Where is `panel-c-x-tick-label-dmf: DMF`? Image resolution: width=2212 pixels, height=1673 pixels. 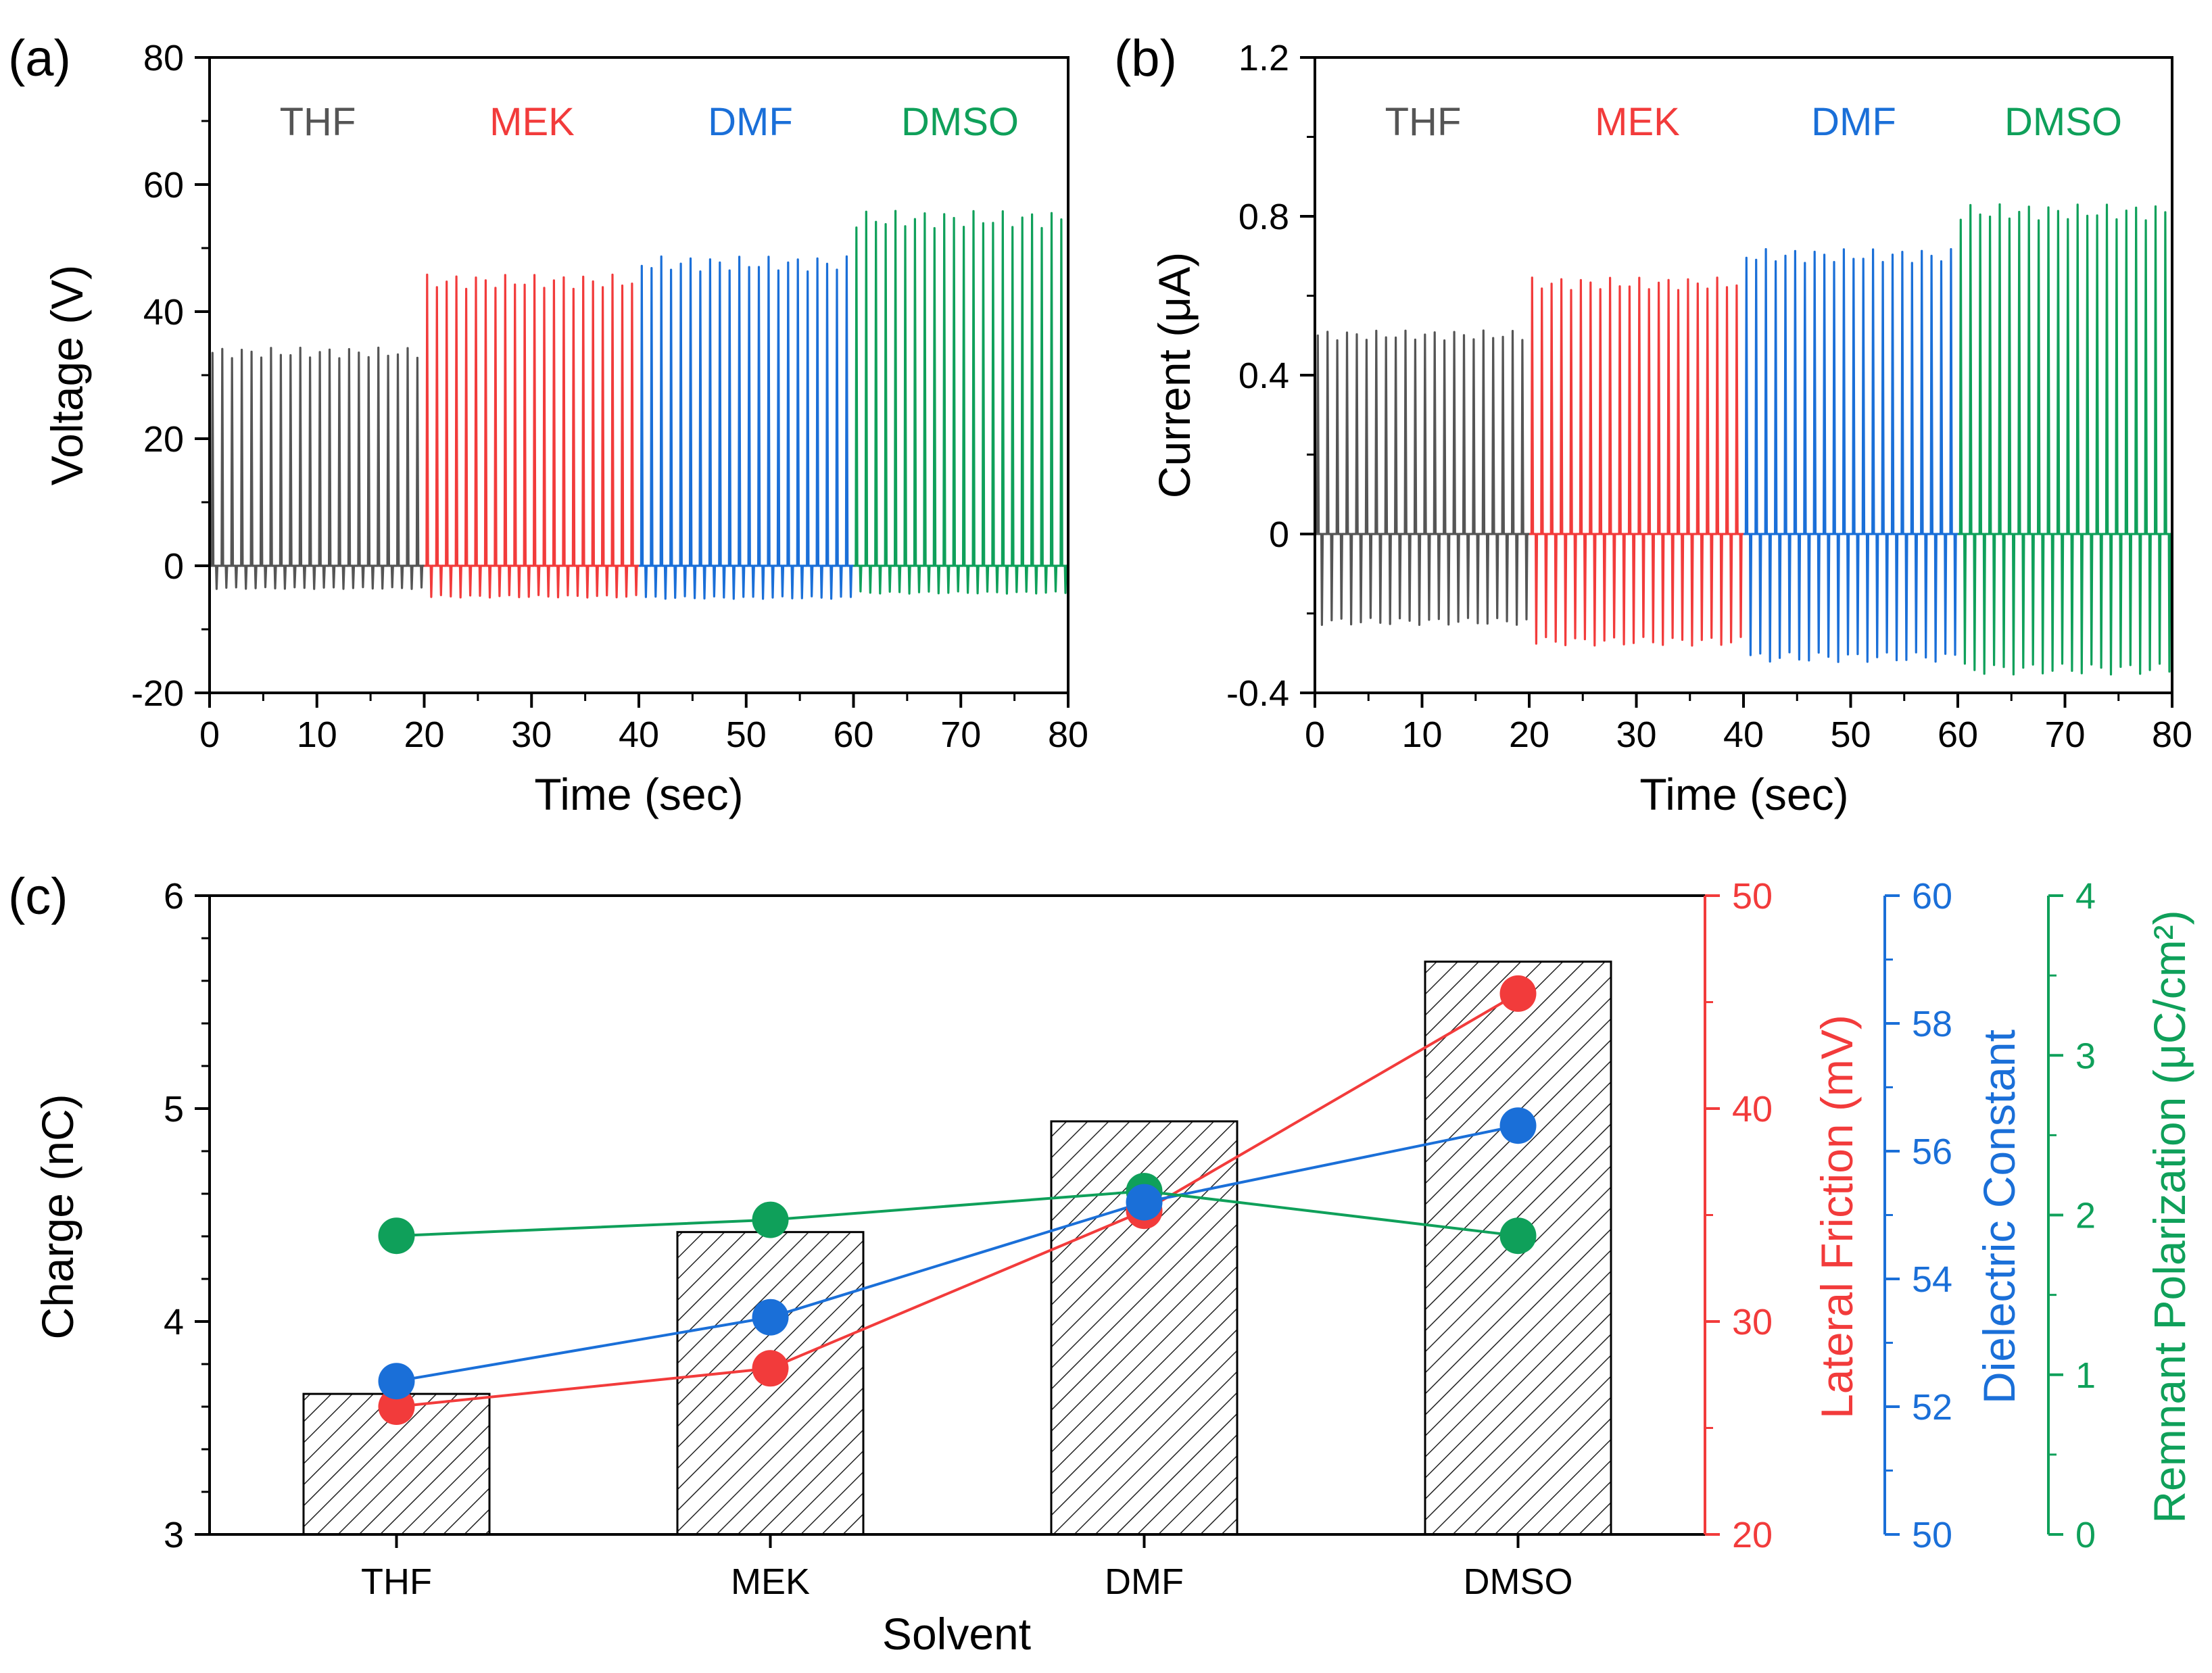 panel-c-x-tick-label-dmf: DMF is located at coordinates (1145, 1582).